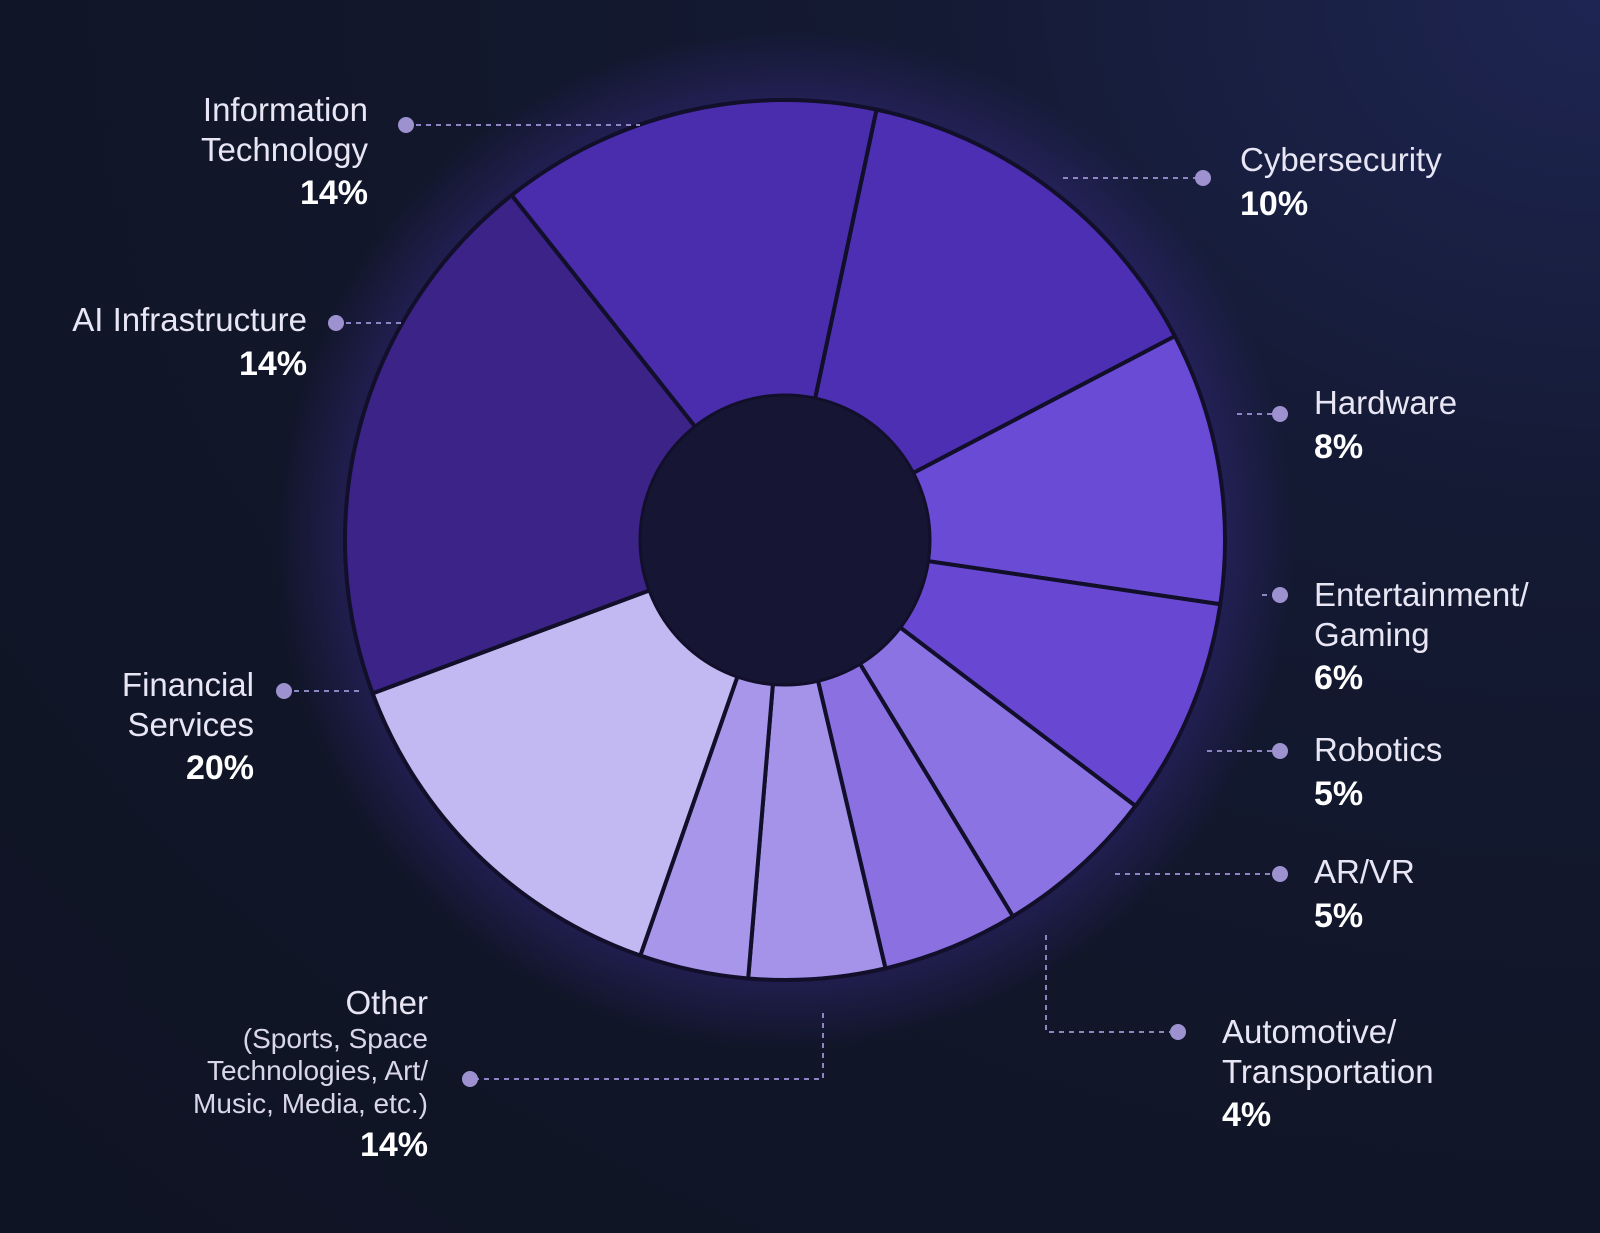  Describe the element at coordinates (189, 342) in the screenshot. I see `label-ai-infrastructure: AI Infrastructure 14%` at that location.